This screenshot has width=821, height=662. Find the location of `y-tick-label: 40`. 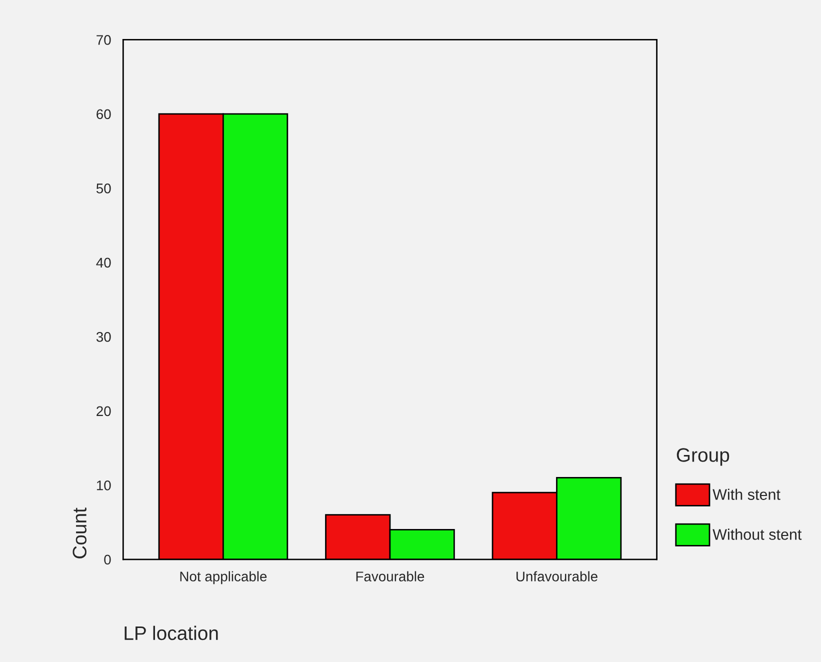

y-tick-label: 40 is located at coordinates (103, 263).